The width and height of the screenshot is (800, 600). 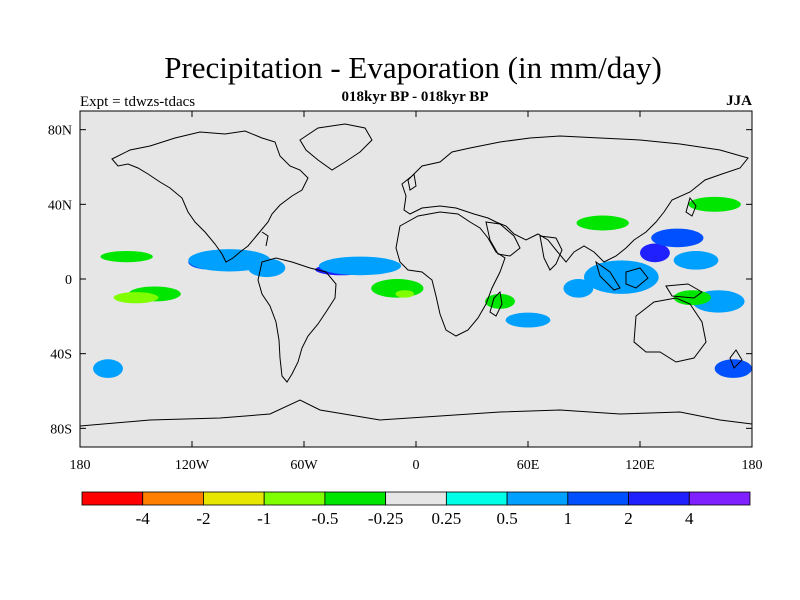 I want to click on y-tick-label: 40N, so click(x=60, y=205).